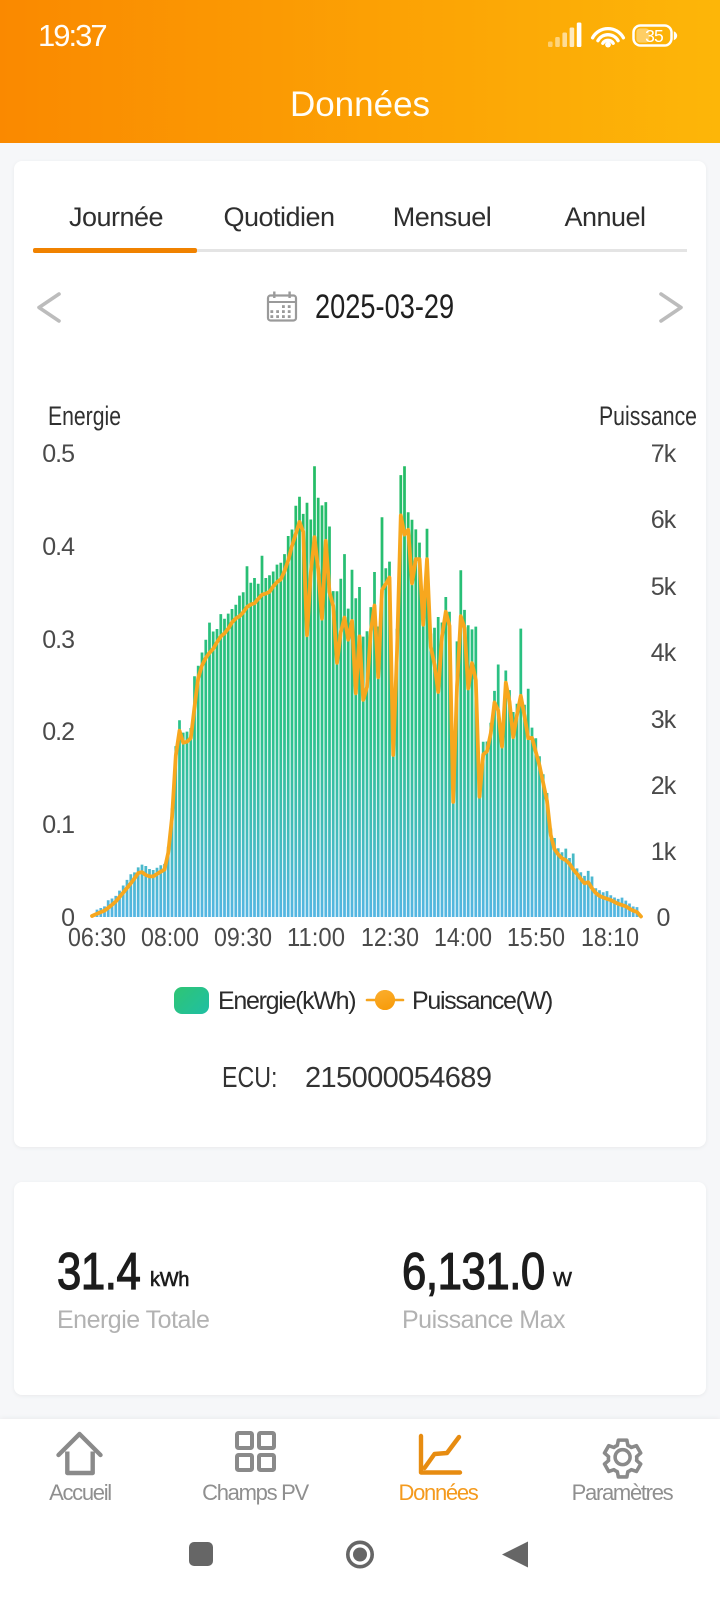 This screenshot has height=1600, width=720. What do you see at coordinates (170, 937) in the screenshot?
I see `svg-text: 08:00` at bounding box center [170, 937].